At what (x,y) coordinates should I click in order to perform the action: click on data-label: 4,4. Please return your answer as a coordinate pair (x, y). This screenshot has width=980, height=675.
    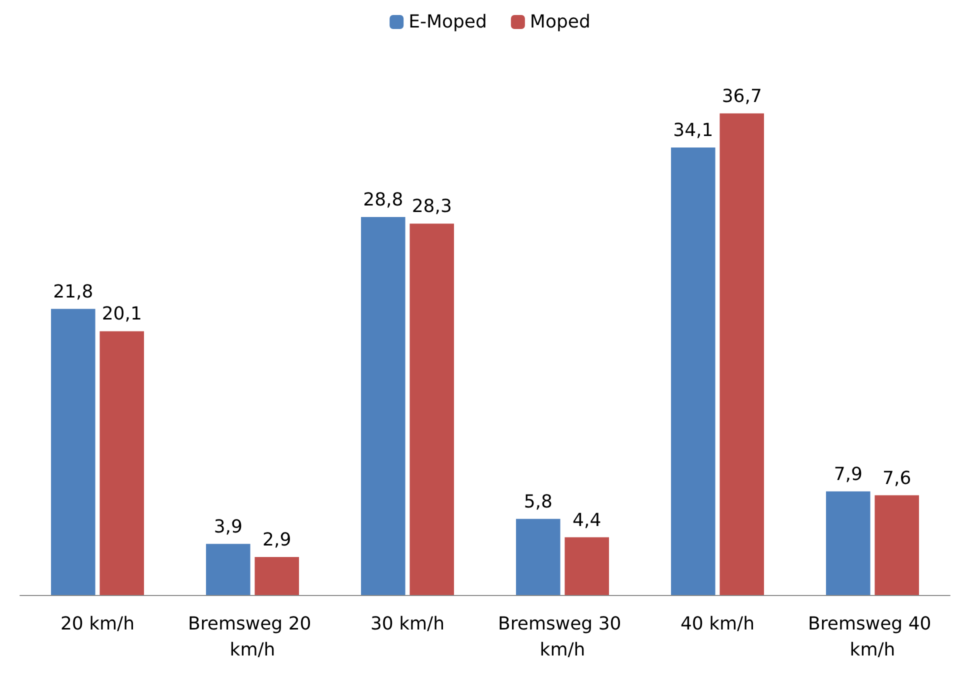
    Looking at the image, I should click on (587, 520).